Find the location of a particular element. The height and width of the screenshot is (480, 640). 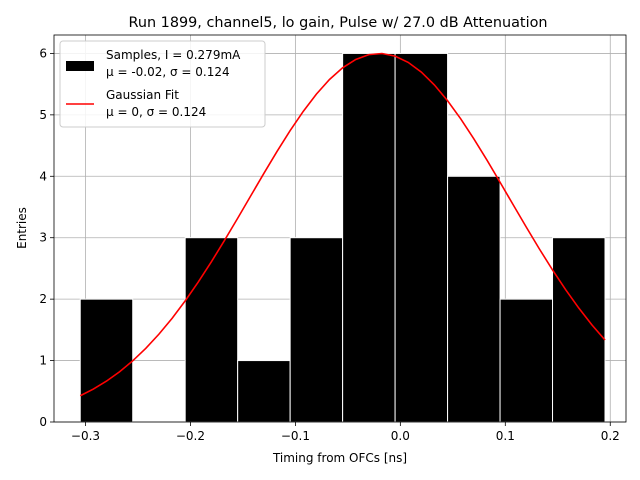

y-axis-ticks: 0 1 2 3 4 5 6 is located at coordinates (46, 237).